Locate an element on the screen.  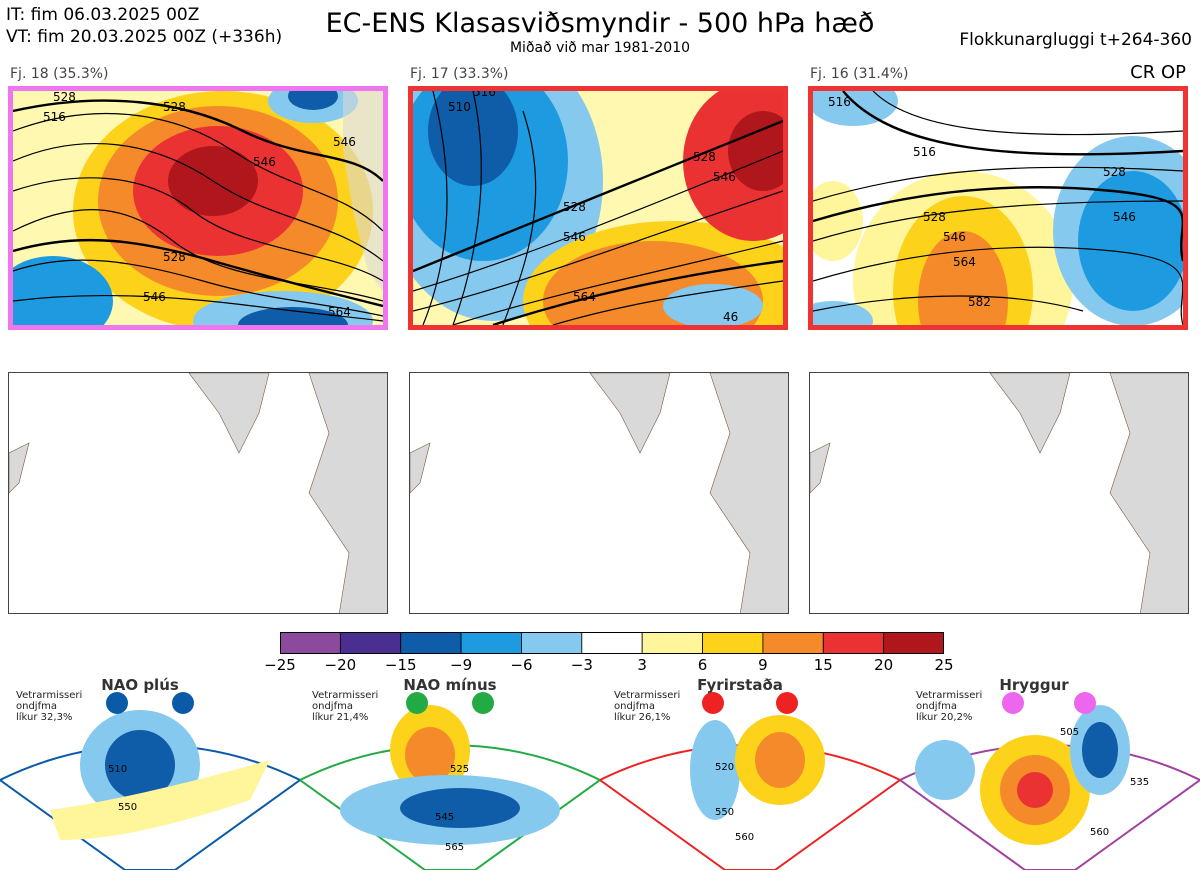
colorbar-tick-label: −6 is located at coordinates (521, 665).